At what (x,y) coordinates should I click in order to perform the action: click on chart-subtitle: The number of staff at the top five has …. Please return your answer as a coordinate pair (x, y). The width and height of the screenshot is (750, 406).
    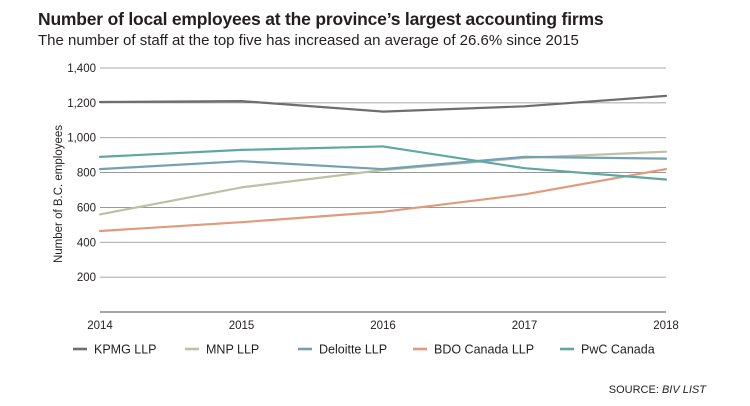
    Looking at the image, I should click on (308, 40).